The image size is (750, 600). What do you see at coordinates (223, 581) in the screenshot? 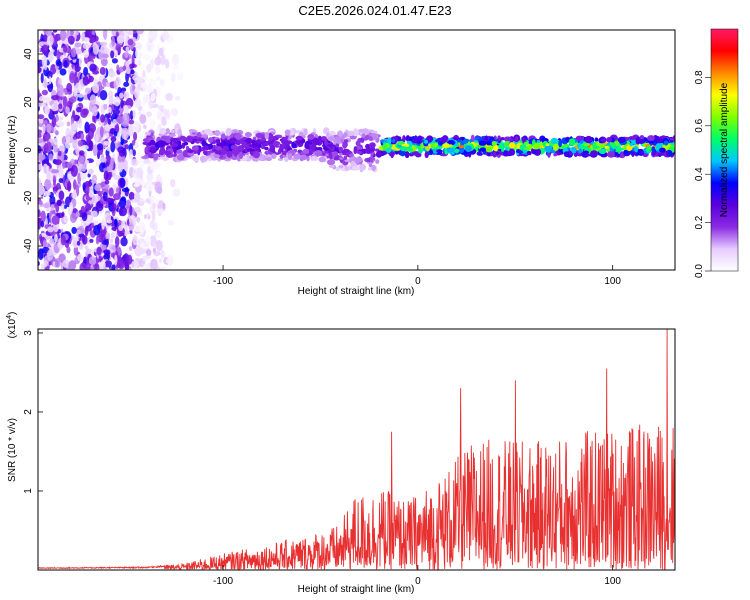
I see `snr-x-tick-label: -100` at bounding box center [223, 581].